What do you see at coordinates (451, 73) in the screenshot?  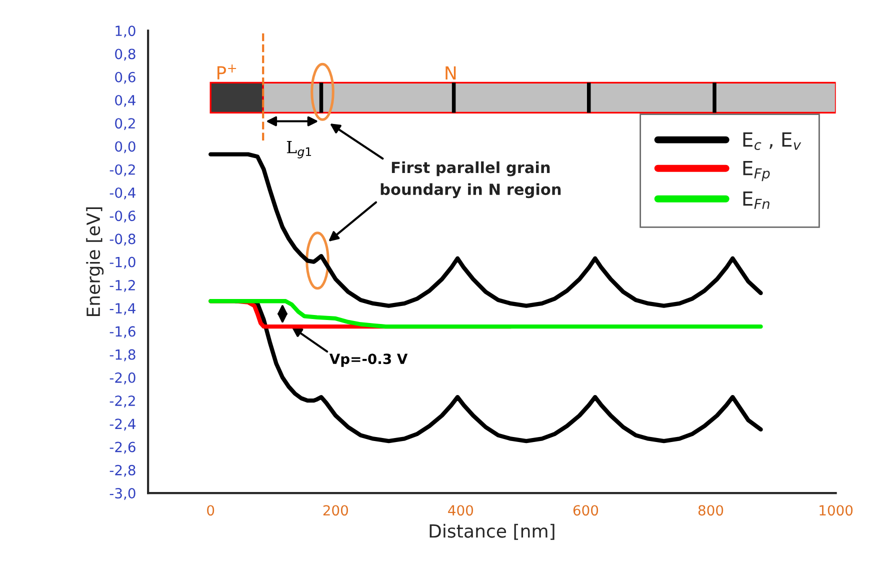 I see `annotation: N` at bounding box center [451, 73].